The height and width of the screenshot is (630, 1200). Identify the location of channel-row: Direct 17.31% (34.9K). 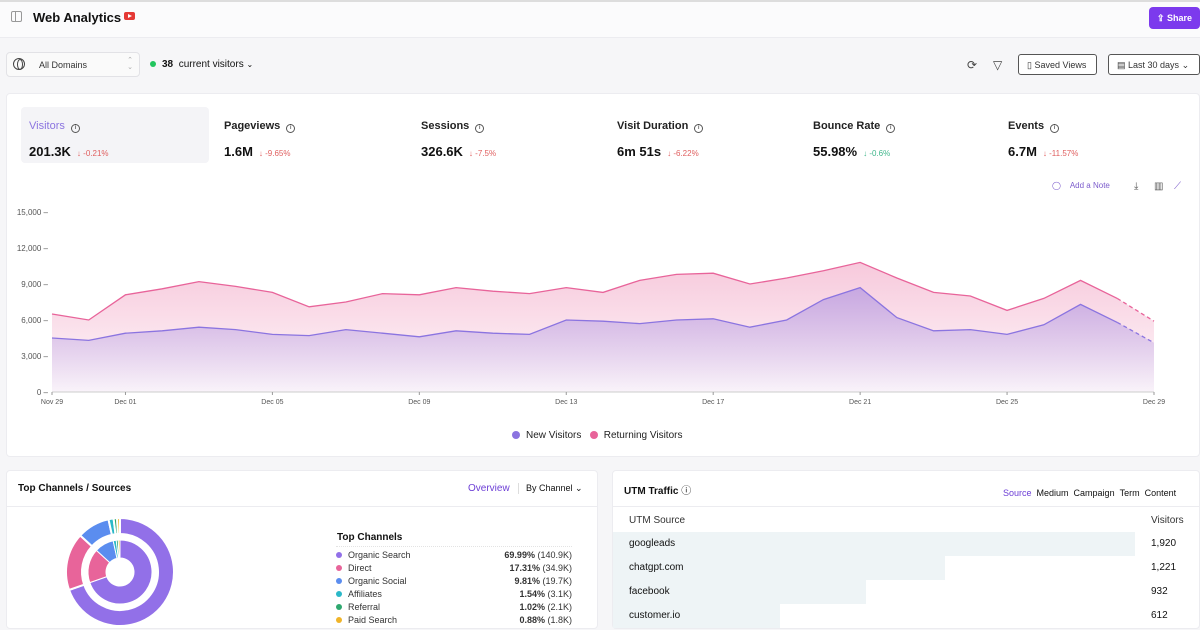
(454, 568).